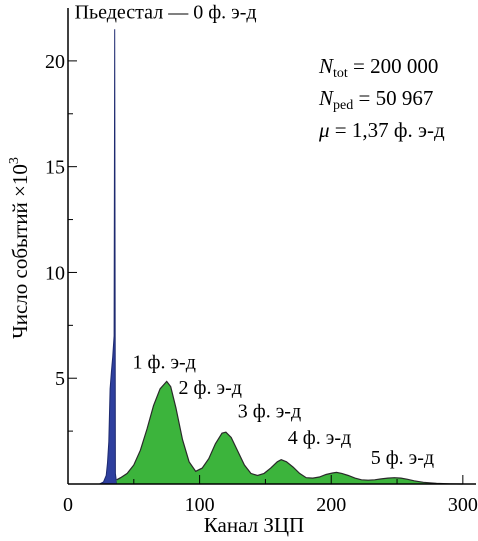 The width and height of the screenshot is (478, 541). Describe the element at coordinates (254, 525) in the screenshot. I see `x-axis-label: Канал ЗЦП` at that location.